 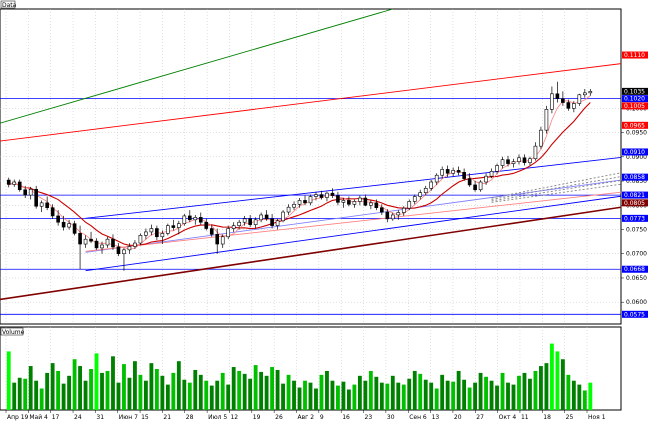 I want to click on x-tick-label: Май 4, so click(x=38, y=417).